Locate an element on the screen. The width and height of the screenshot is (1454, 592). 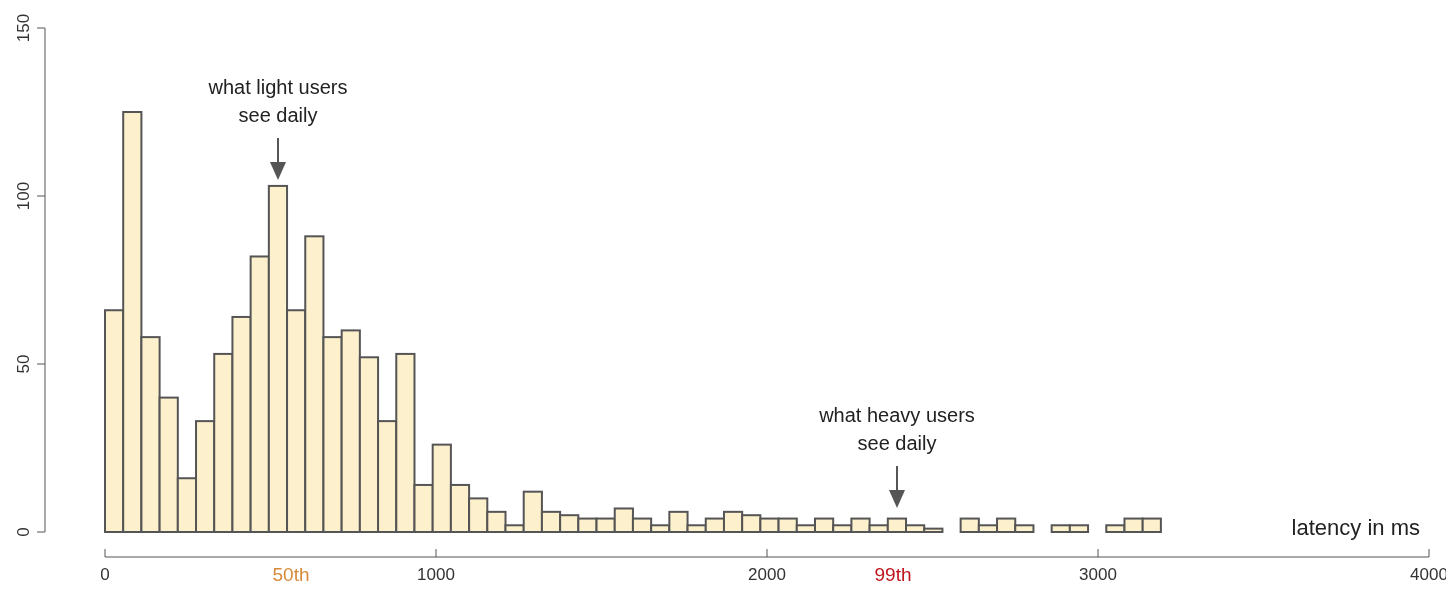
text: 50th is located at coordinates (291, 574).